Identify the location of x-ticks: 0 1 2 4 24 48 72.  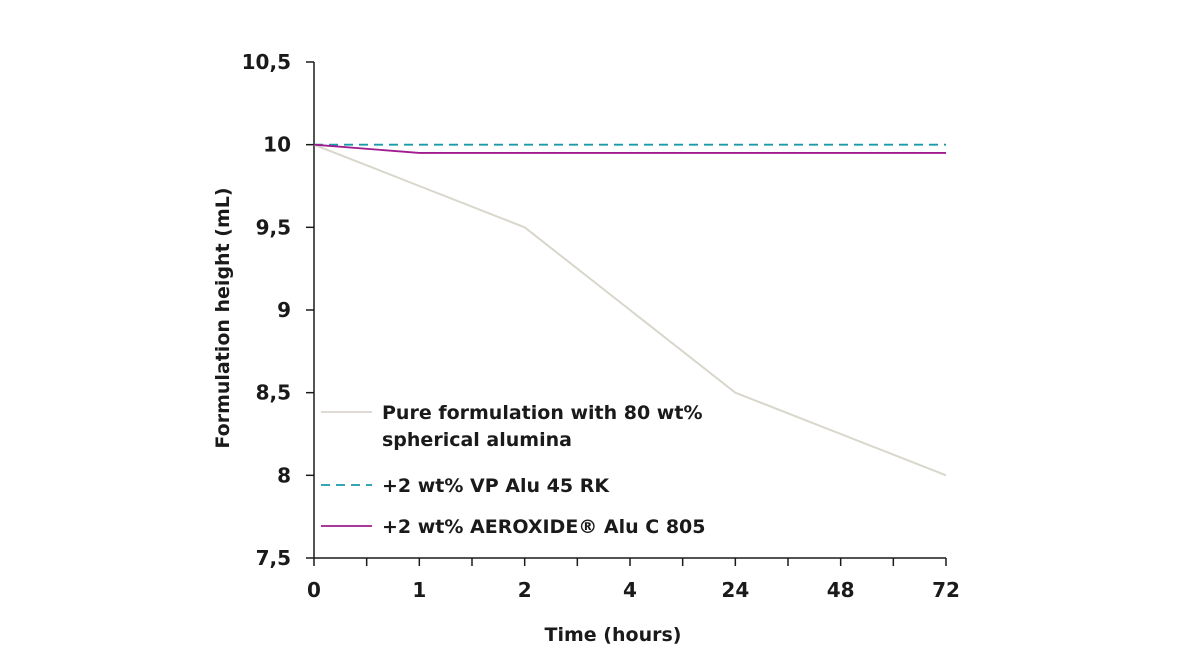
(633, 580).